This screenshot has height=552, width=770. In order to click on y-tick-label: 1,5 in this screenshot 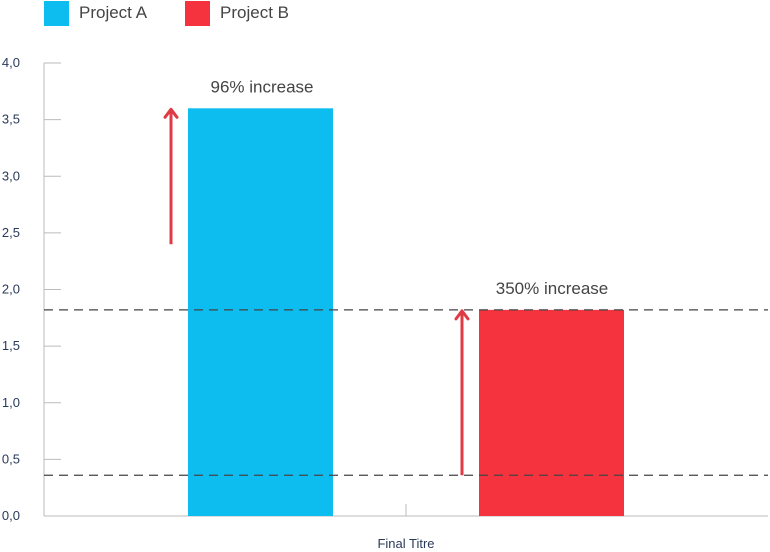, I will do `click(11, 345)`.